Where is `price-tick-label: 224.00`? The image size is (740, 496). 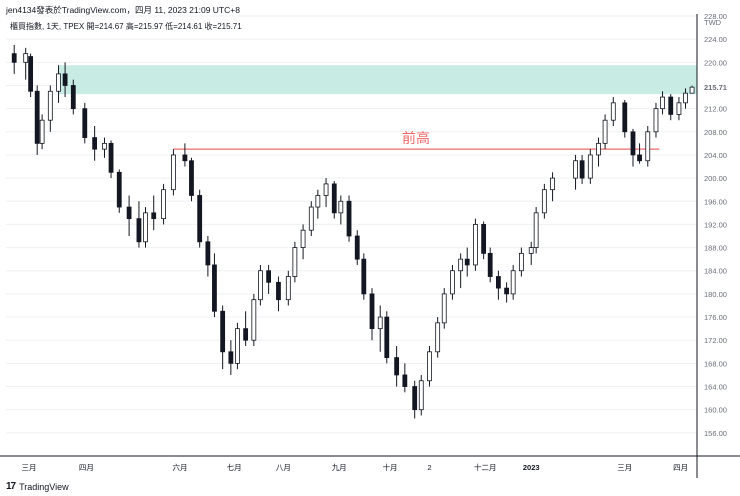 price-tick-label: 224.00 is located at coordinates (715, 39).